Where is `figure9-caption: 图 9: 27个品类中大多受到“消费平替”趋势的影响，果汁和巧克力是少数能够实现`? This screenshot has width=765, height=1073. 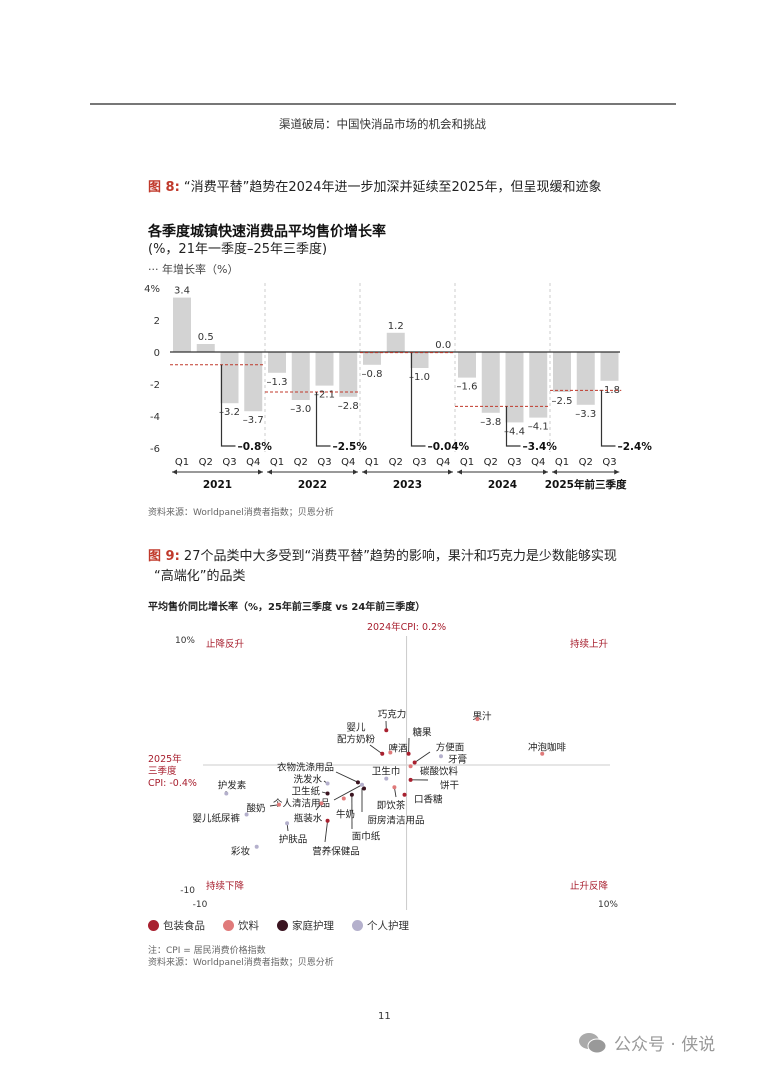 figure9-caption: 图 9: 27个品类中大多受到“消费平替”趋势的影响，果汁和巧克力是少数能够实现 is located at coordinates (382, 554).